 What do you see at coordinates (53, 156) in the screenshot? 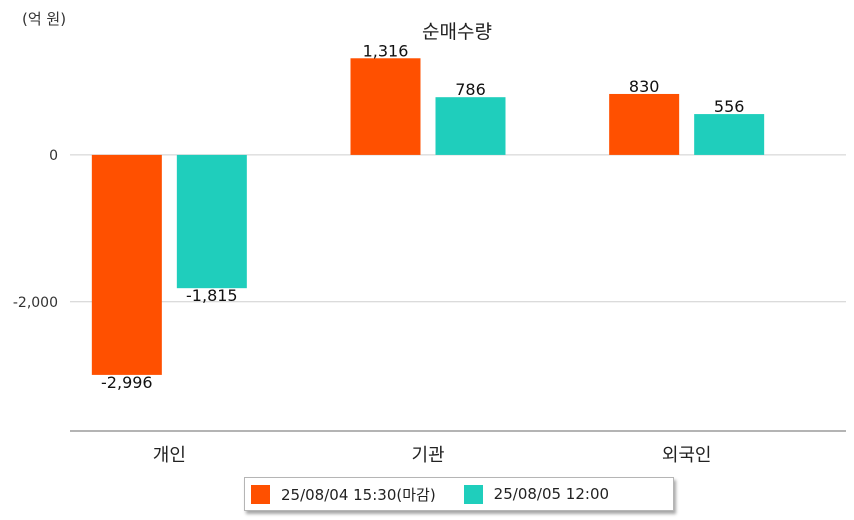
I see `y-tick-label: 0` at bounding box center [53, 156].